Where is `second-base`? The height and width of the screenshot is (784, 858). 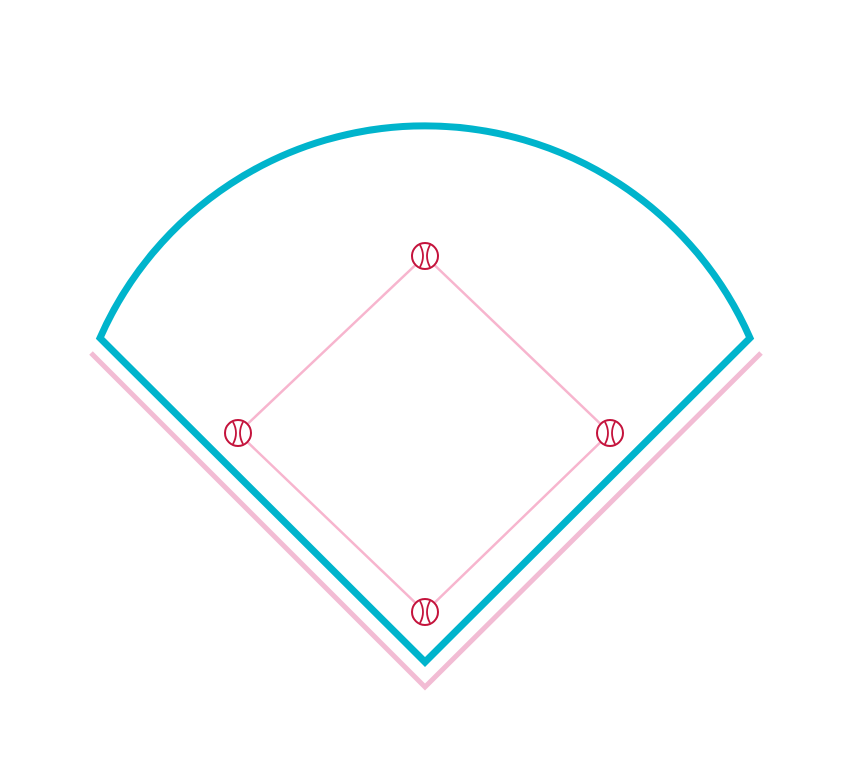
second-base is located at coordinates (425, 256).